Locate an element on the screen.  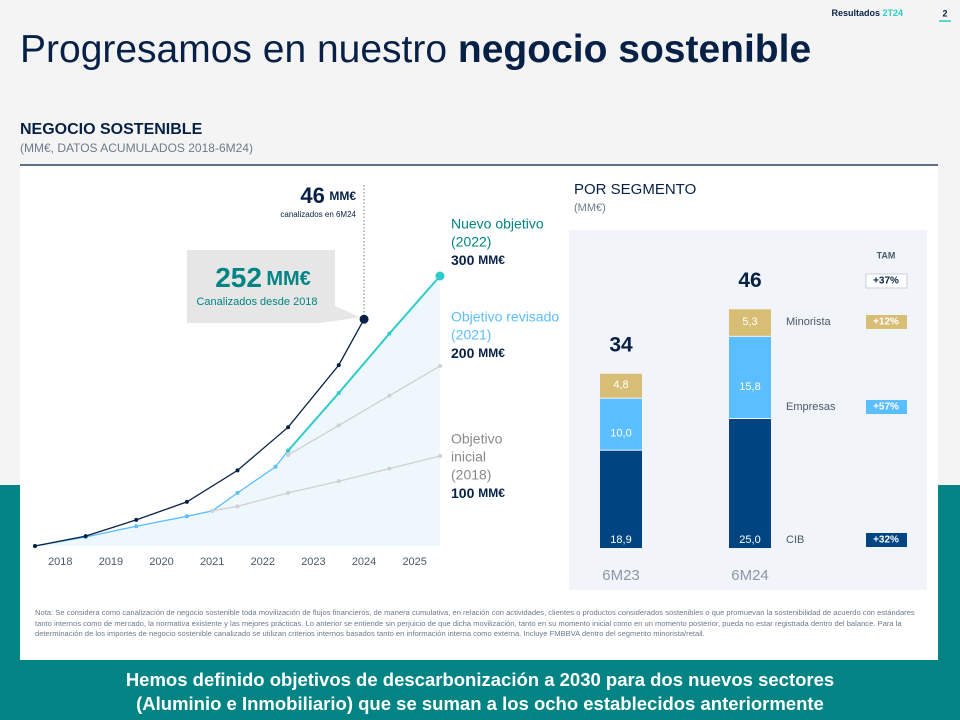
bar-value-label: 4,8 is located at coordinates (620, 385).